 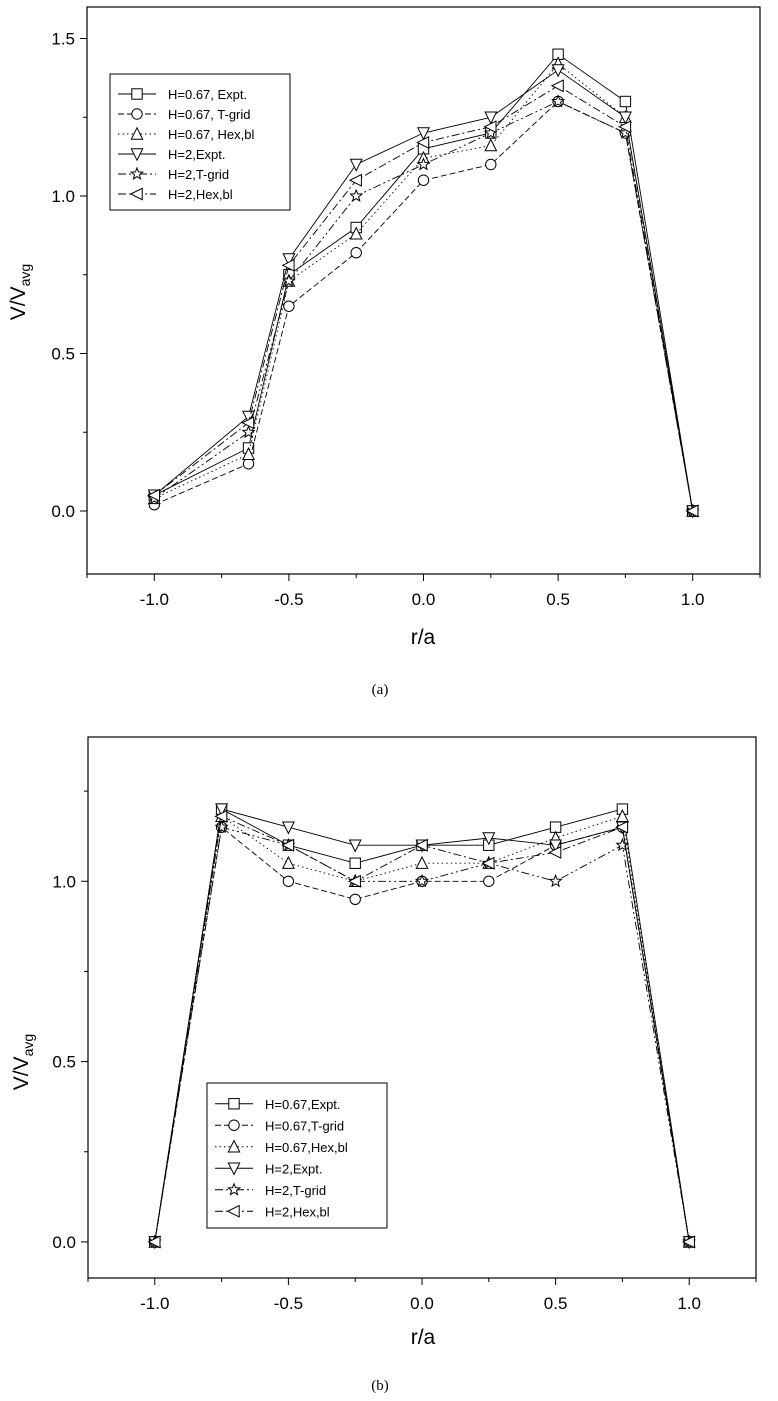 I want to click on legend-label: H=0.67,Expt., so click(x=303, y=1104).